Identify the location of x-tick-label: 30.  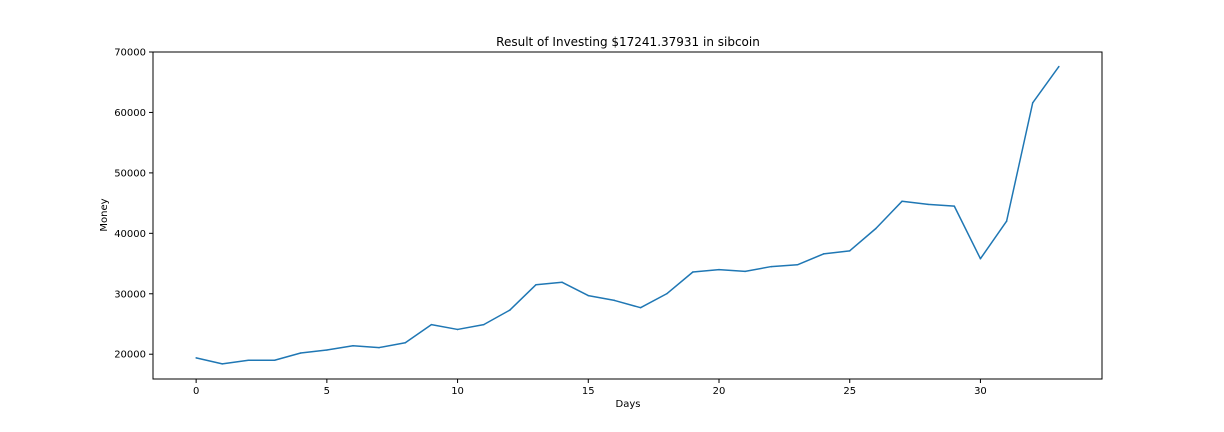
(980, 391).